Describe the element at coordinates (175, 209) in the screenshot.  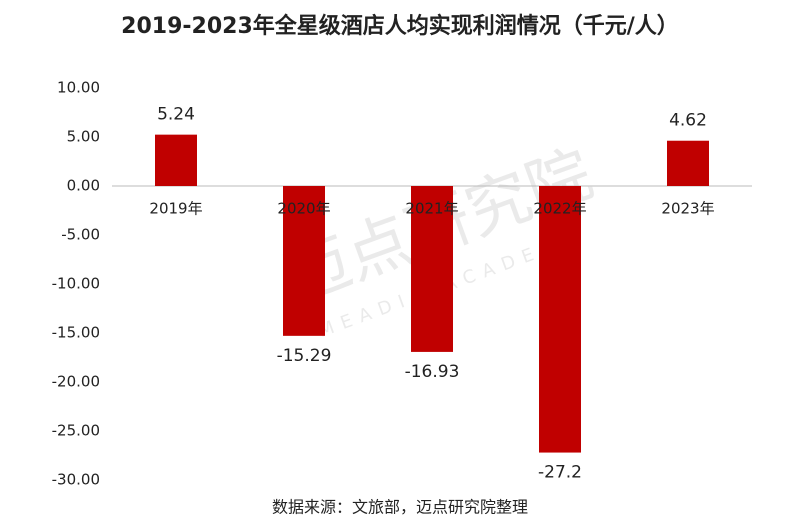
I see `x-tick-label: 2019年` at that location.